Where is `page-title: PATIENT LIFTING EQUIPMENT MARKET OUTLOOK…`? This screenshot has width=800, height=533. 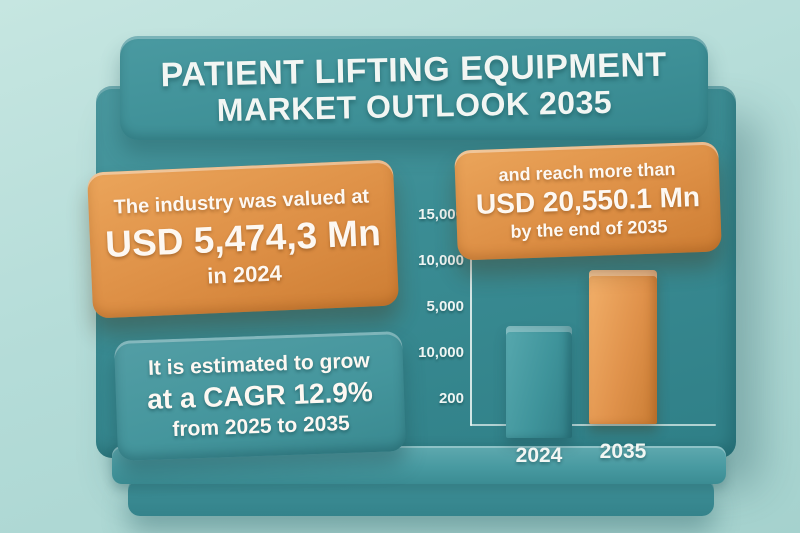 page-title: PATIENT LIFTING EQUIPMENT MARKET OUTLOOK… is located at coordinates (414, 88).